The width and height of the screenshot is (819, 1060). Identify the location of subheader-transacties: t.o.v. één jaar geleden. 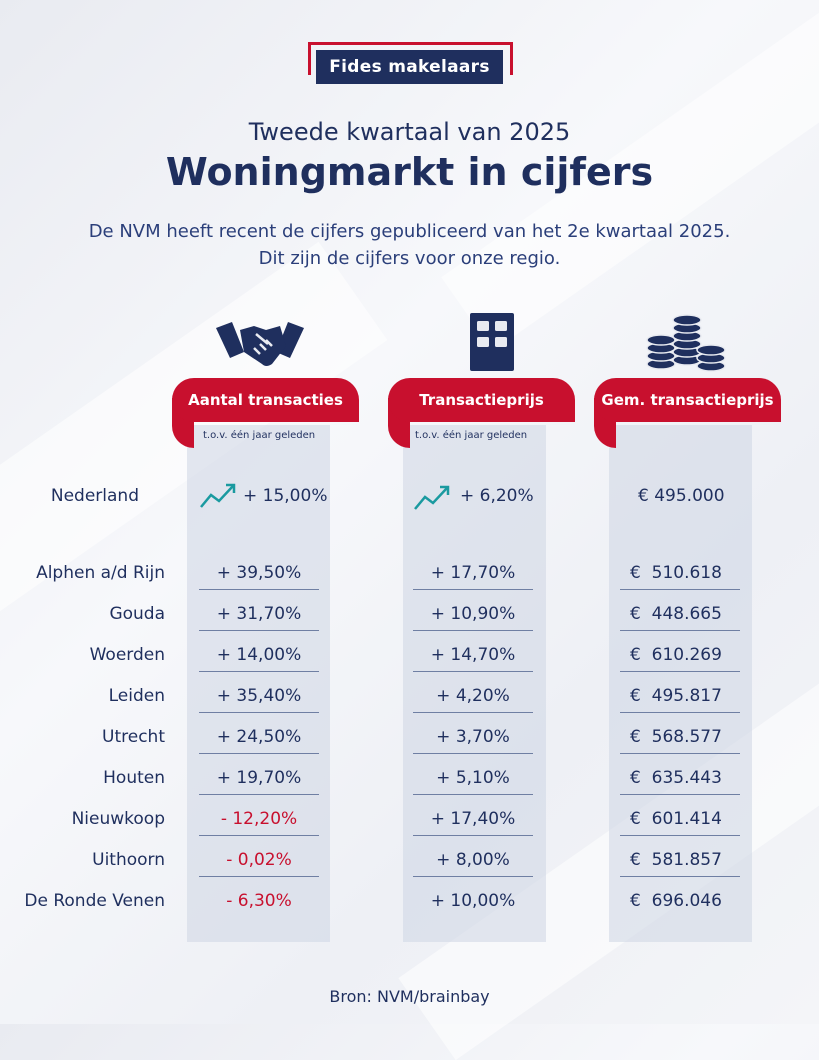
(259, 435).